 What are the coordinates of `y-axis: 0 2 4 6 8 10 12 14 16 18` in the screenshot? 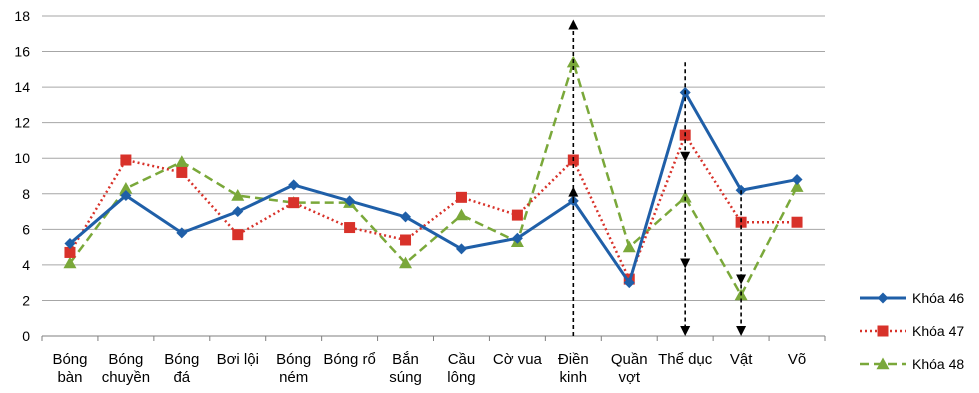 It's located at (22, 176).